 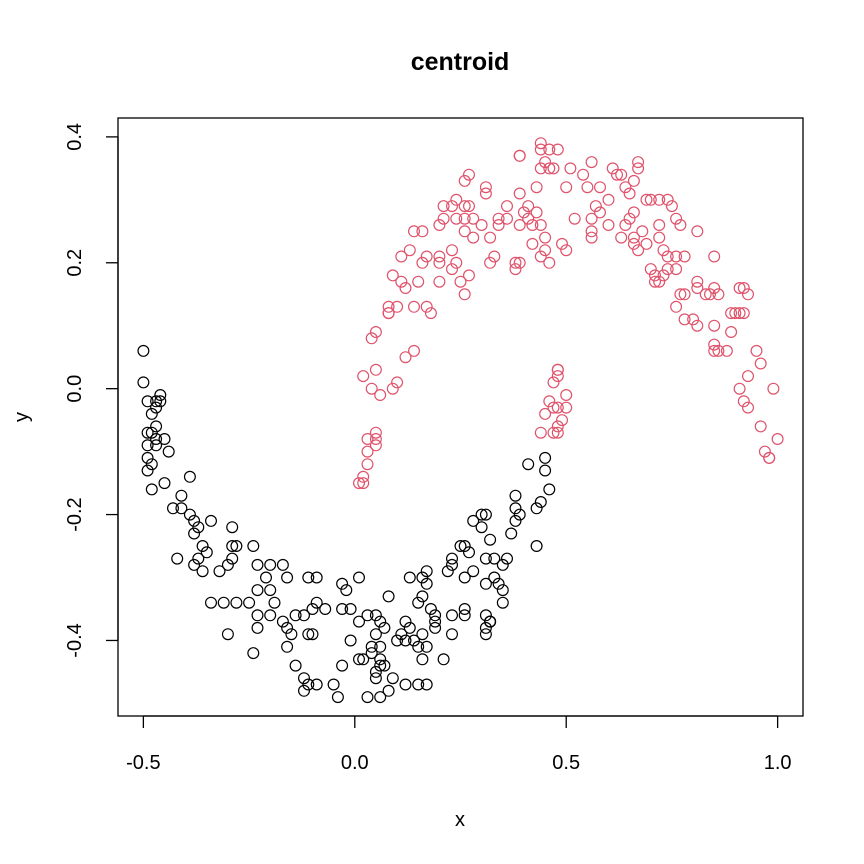 I want to click on x-tick-label: 0.0, so click(x=355, y=763).